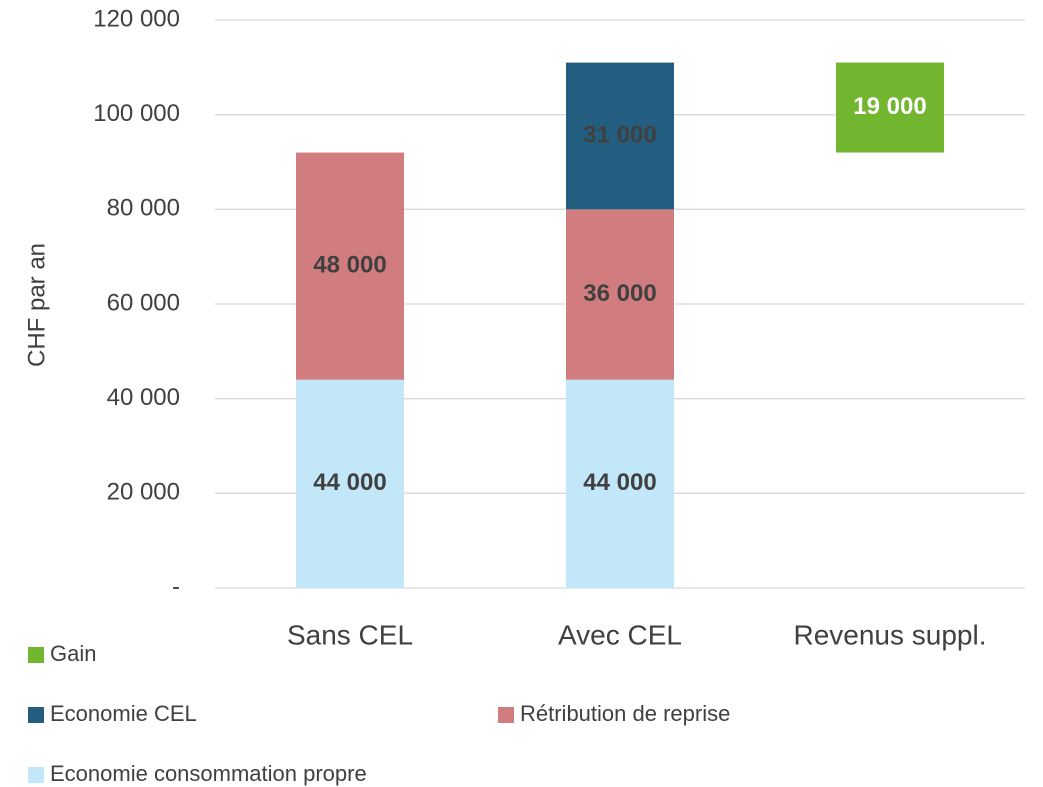  I want to click on y-tick-label: 100 000, so click(136, 113).